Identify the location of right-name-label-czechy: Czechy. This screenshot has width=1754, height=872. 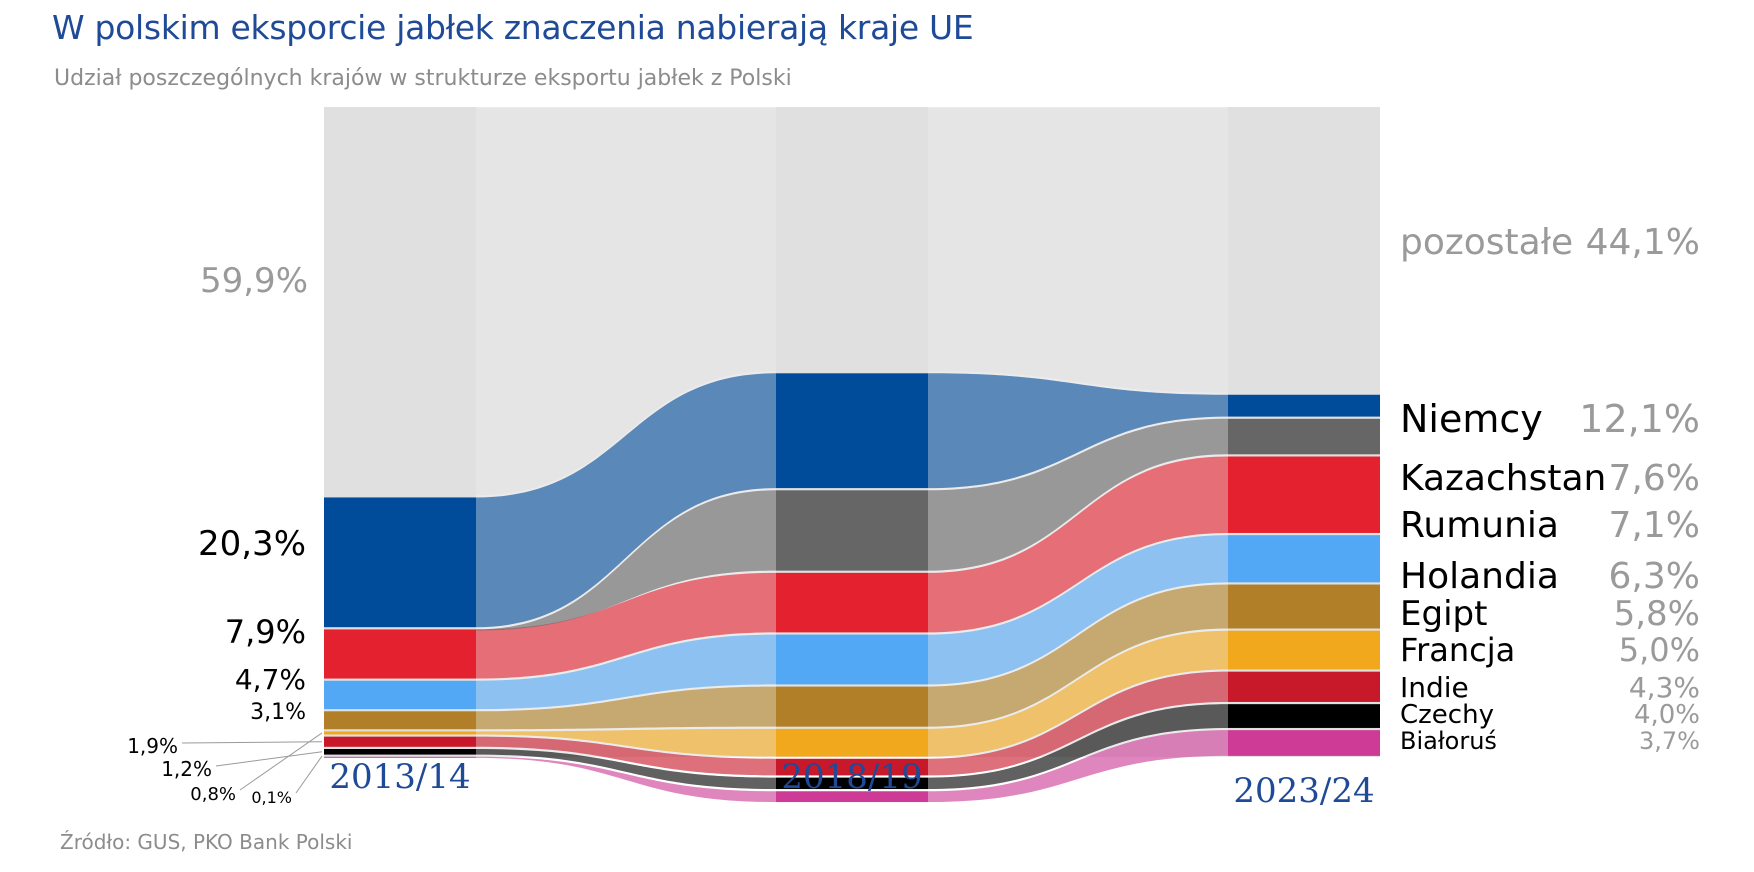
(1447, 715).